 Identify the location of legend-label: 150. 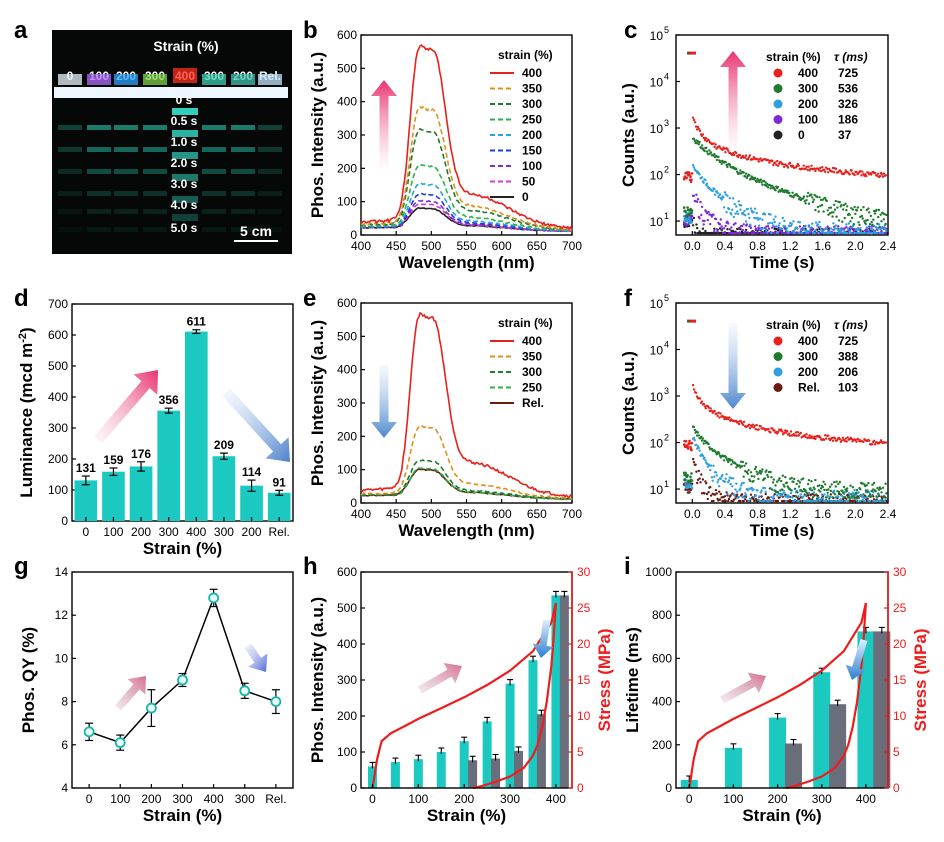
(532, 151).